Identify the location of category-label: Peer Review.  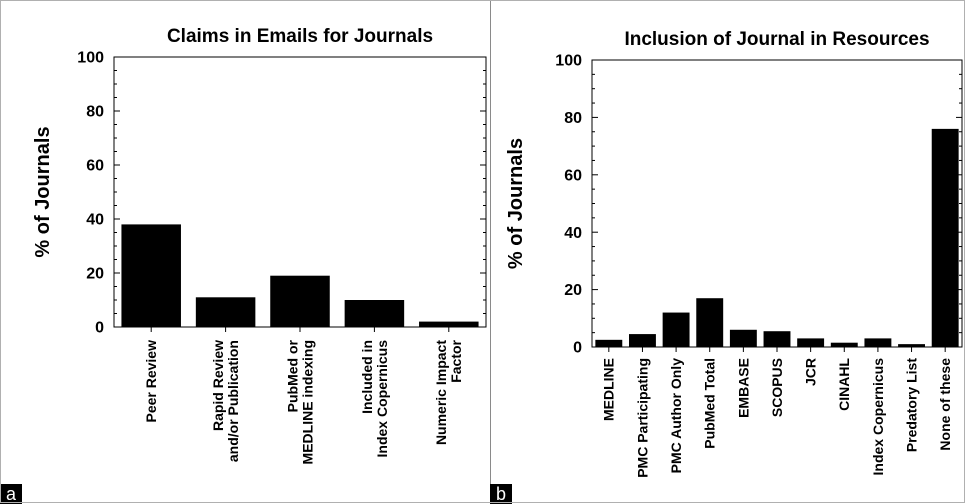
(151, 381).